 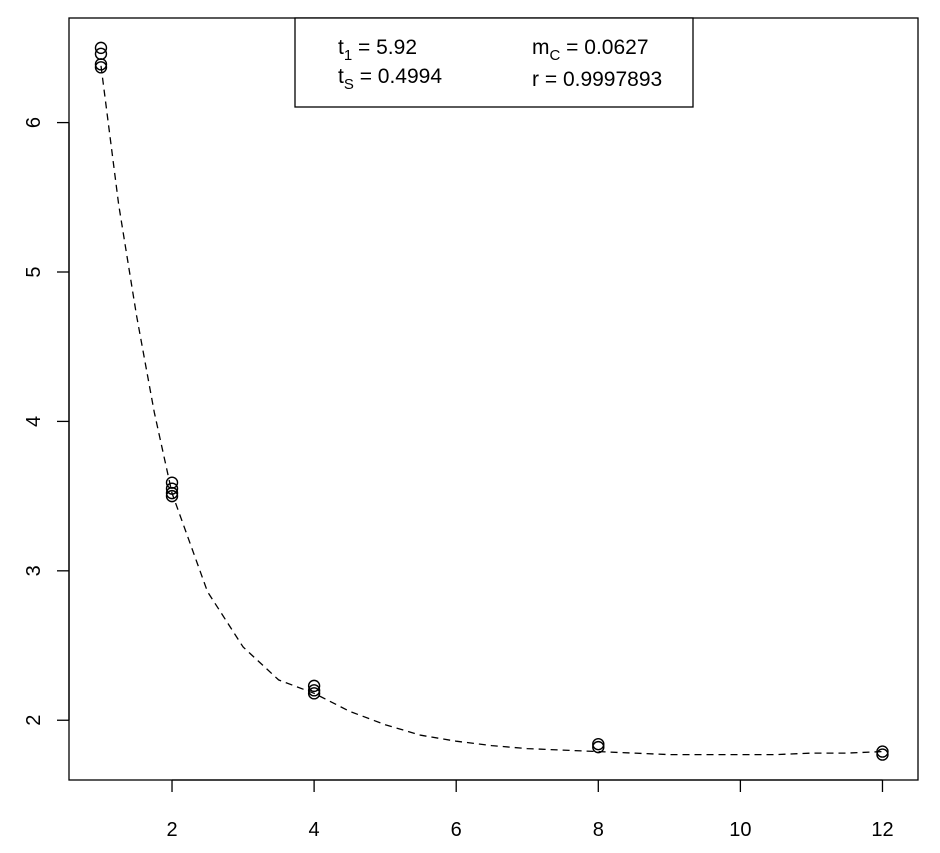 What do you see at coordinates (171, 830) in the screenshot?
I see `x-tick-label: 2` at bounding box center [171, 830].